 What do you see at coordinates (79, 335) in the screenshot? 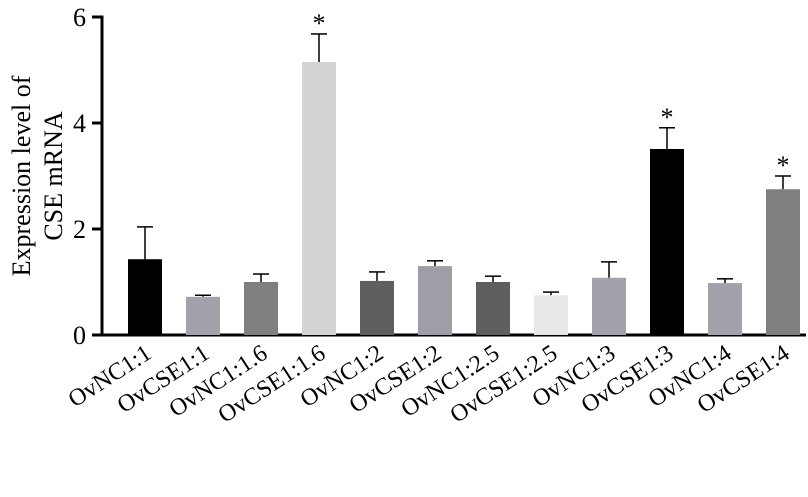
I see `y-tick-label: 0` at bounding box center [79, 335].